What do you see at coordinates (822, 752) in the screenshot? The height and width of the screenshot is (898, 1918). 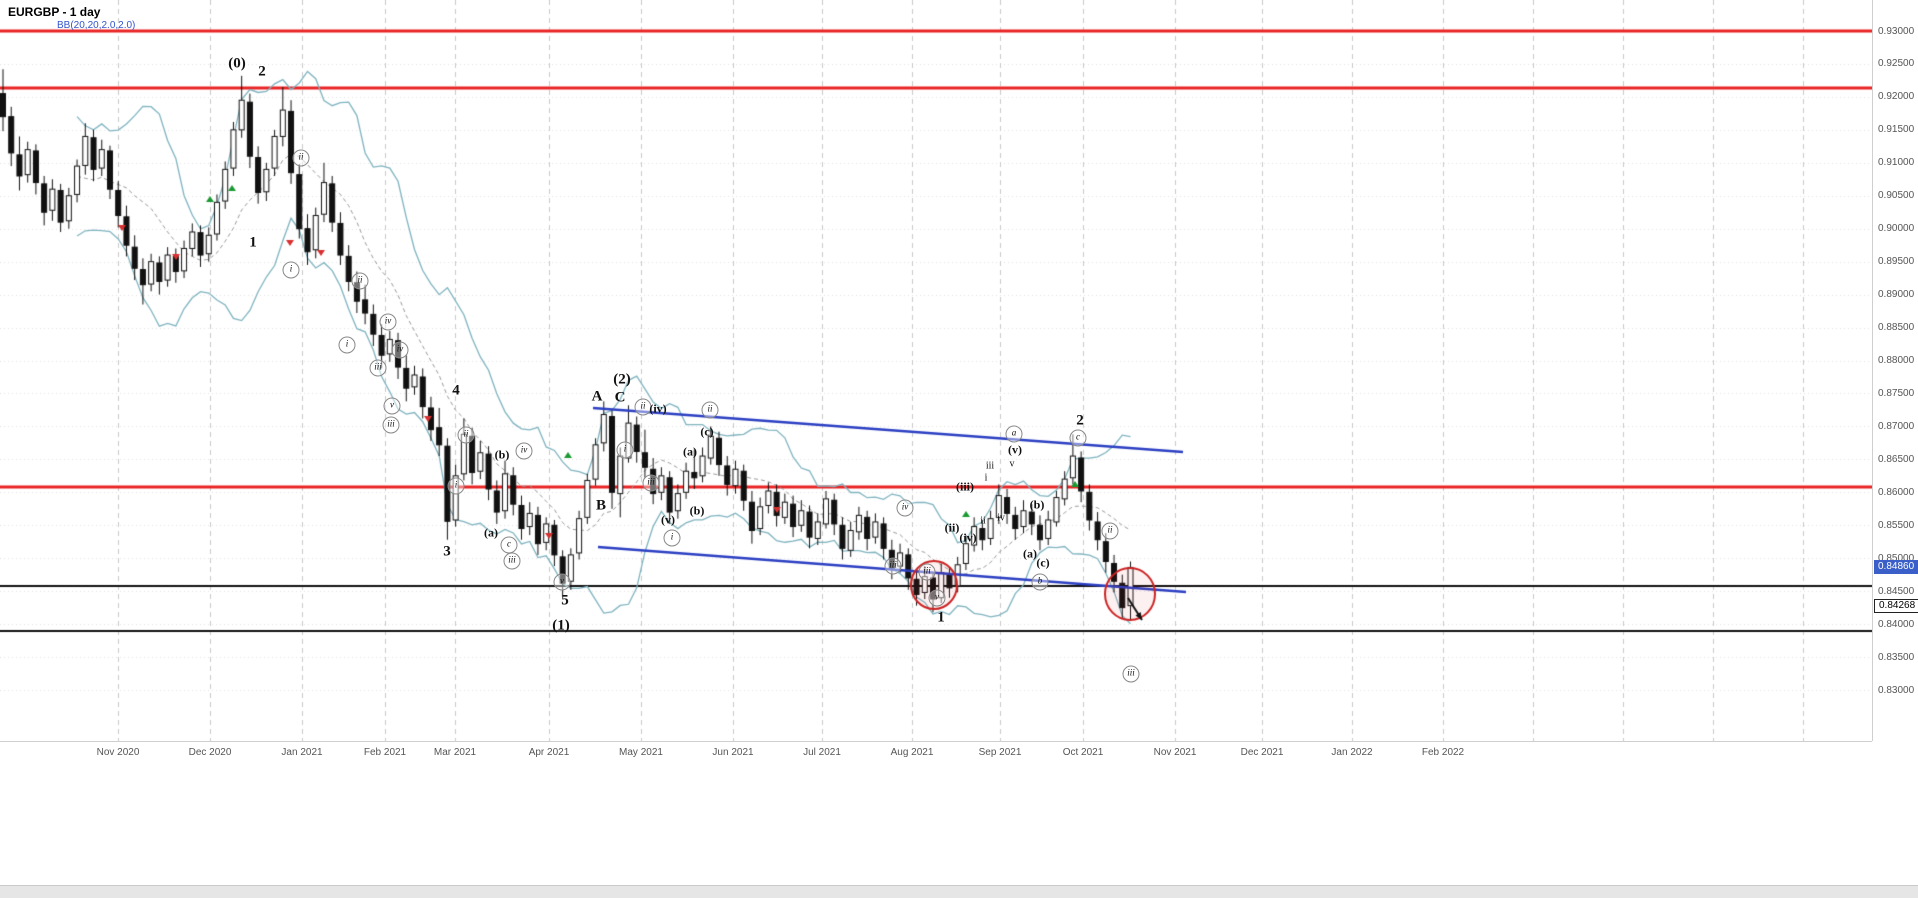 I see `time-tick-label: Jul 2021` at bounding box center [822, 752].